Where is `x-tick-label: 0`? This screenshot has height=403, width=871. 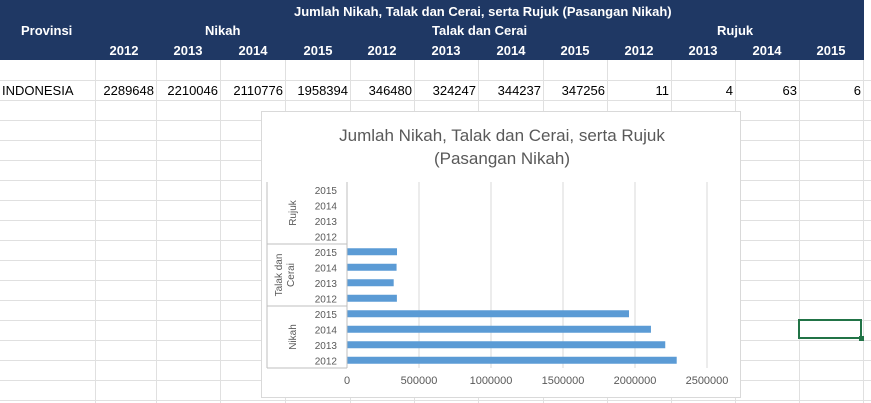
x-tick-label: 0 is located at coordinates (347, 381).